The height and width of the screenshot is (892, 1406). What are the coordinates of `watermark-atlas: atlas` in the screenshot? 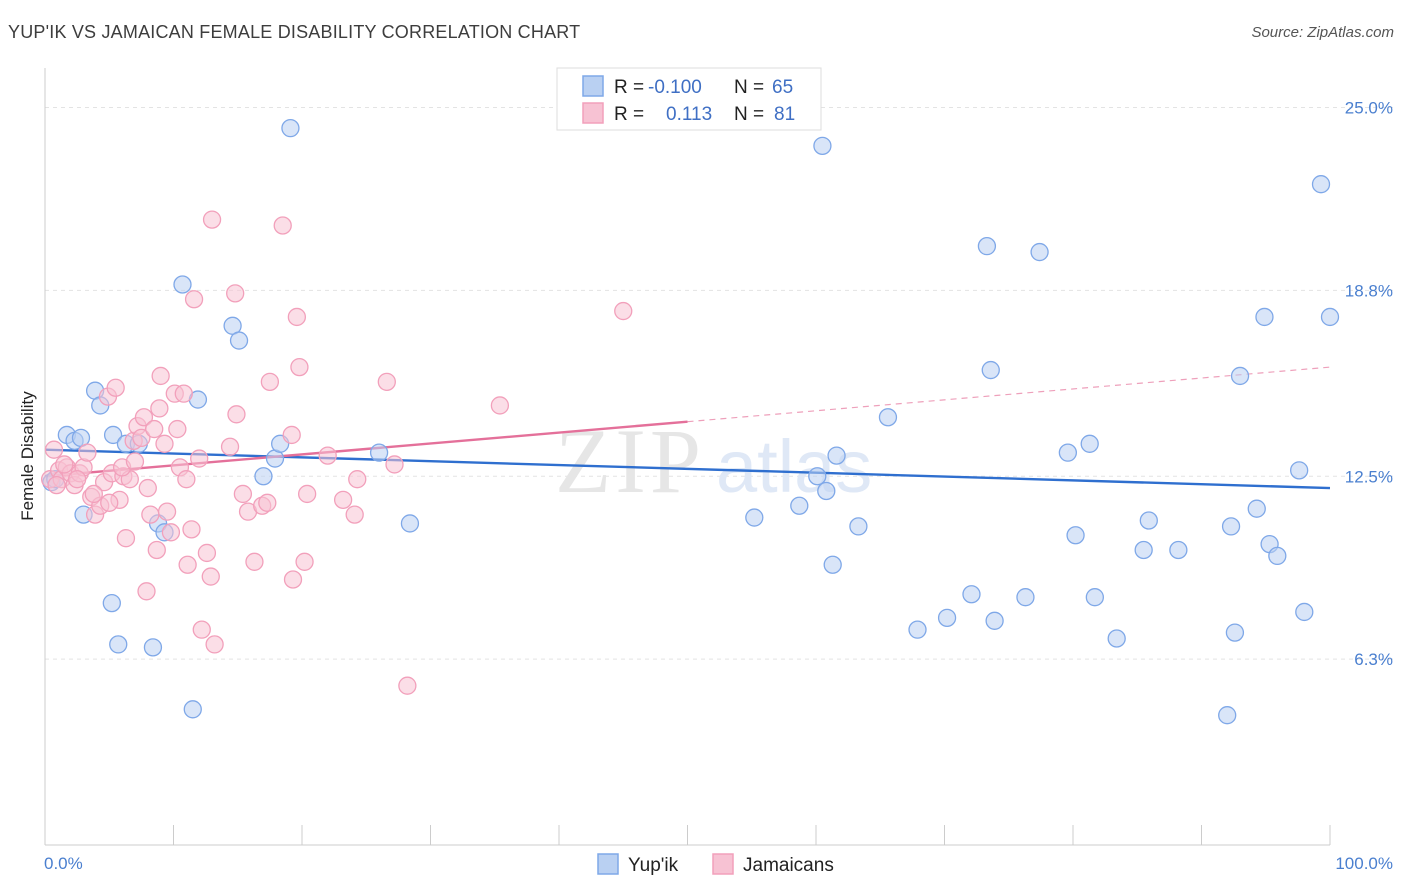 It's located at (794, 466).